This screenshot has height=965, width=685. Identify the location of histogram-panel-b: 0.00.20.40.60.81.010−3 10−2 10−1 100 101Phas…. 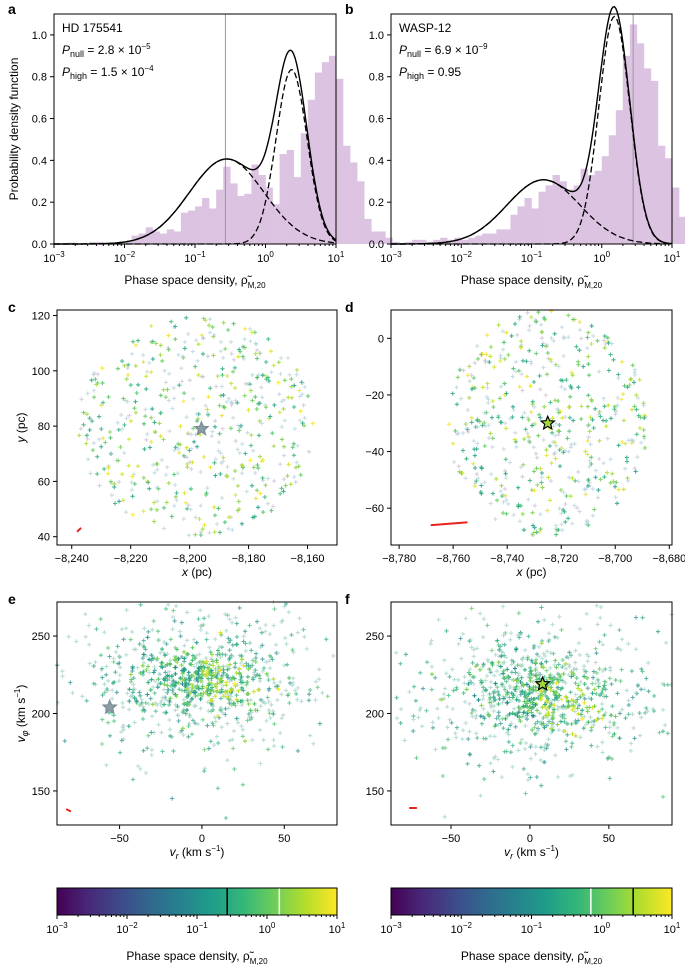
(527, 148).